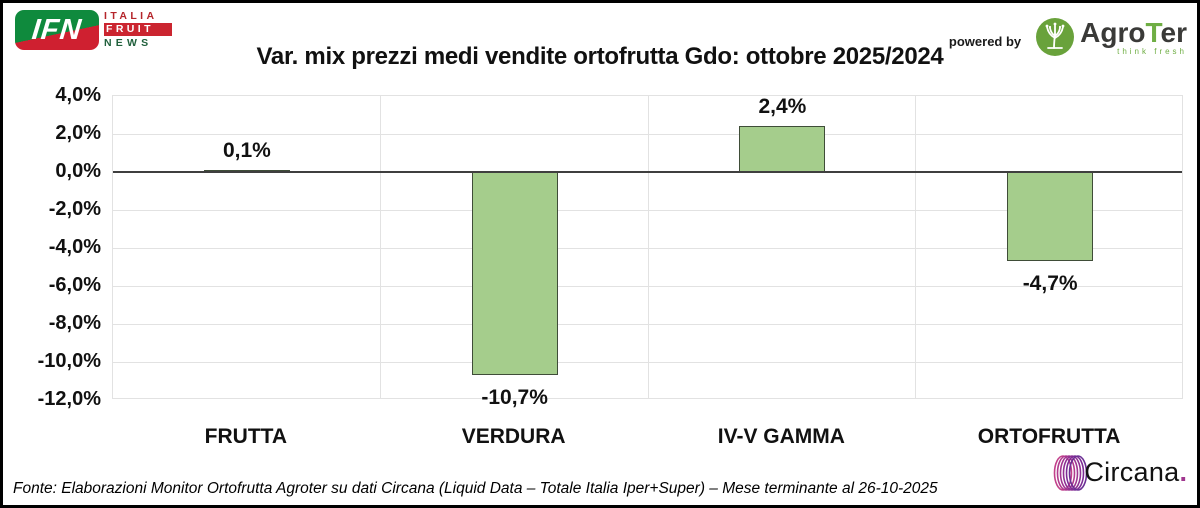  Describe the element at coordinates (1133, 32) in the screenshot. I see `agroter-name: AgroTer` at that location.